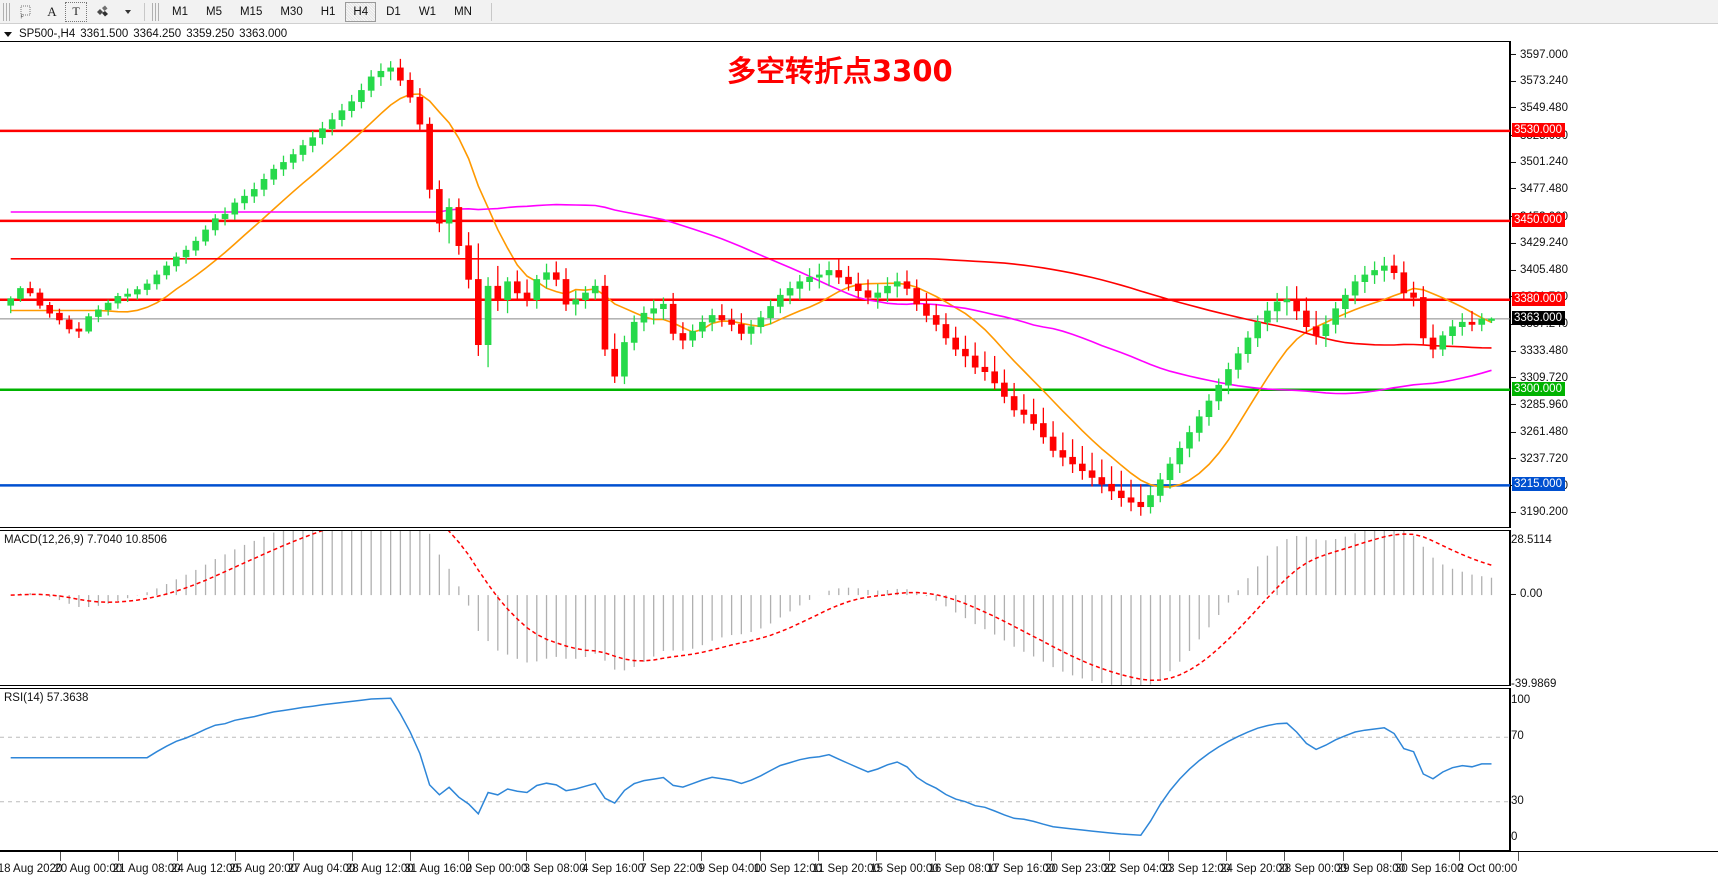  What do you see at coordinates (788, 869) in the screenshot?
I see `time-axis-label: 10 Sep 12:00` at bounding box center [788, 869].